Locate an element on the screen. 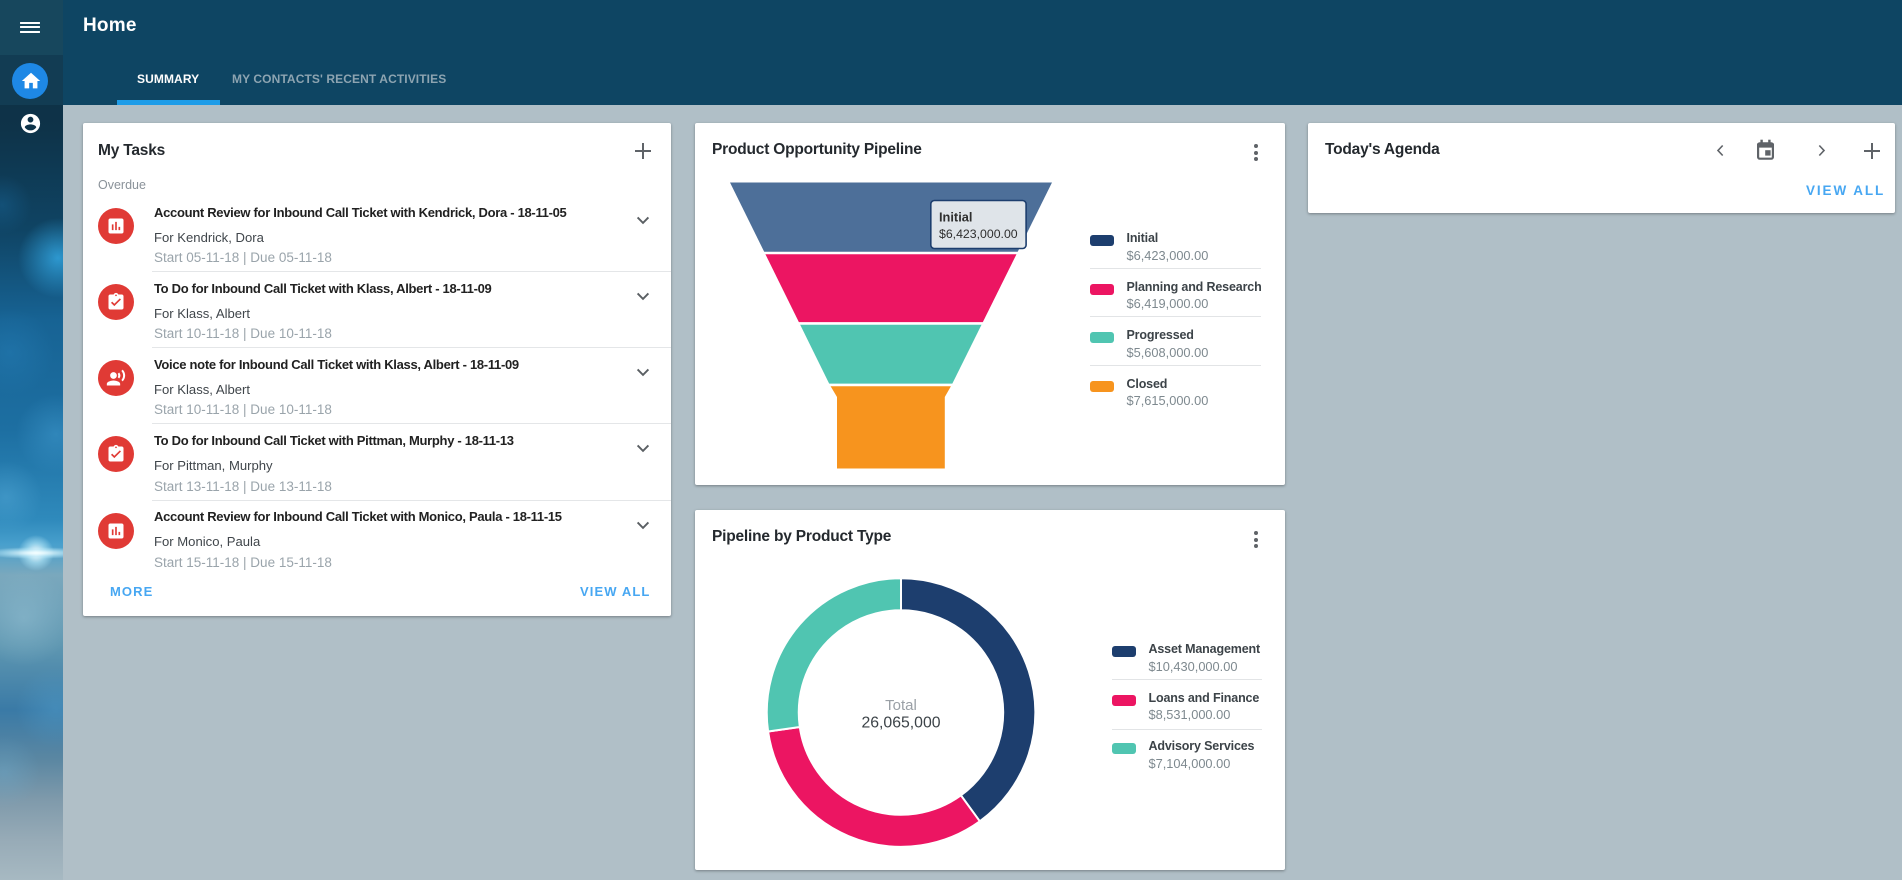 The width and height of the screenshot is (1902, 880). svg-text: 26,065,000 is located at coordinates (900, 723).